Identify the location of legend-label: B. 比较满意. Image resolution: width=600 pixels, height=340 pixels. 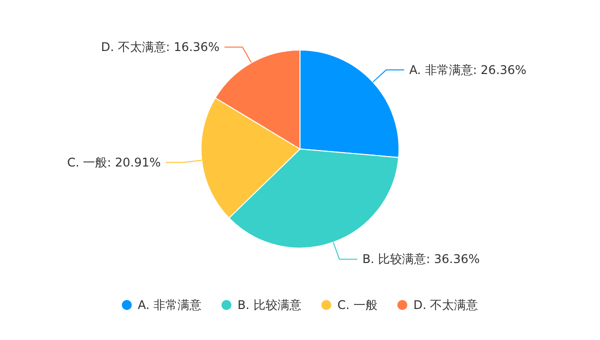
(269, 305).